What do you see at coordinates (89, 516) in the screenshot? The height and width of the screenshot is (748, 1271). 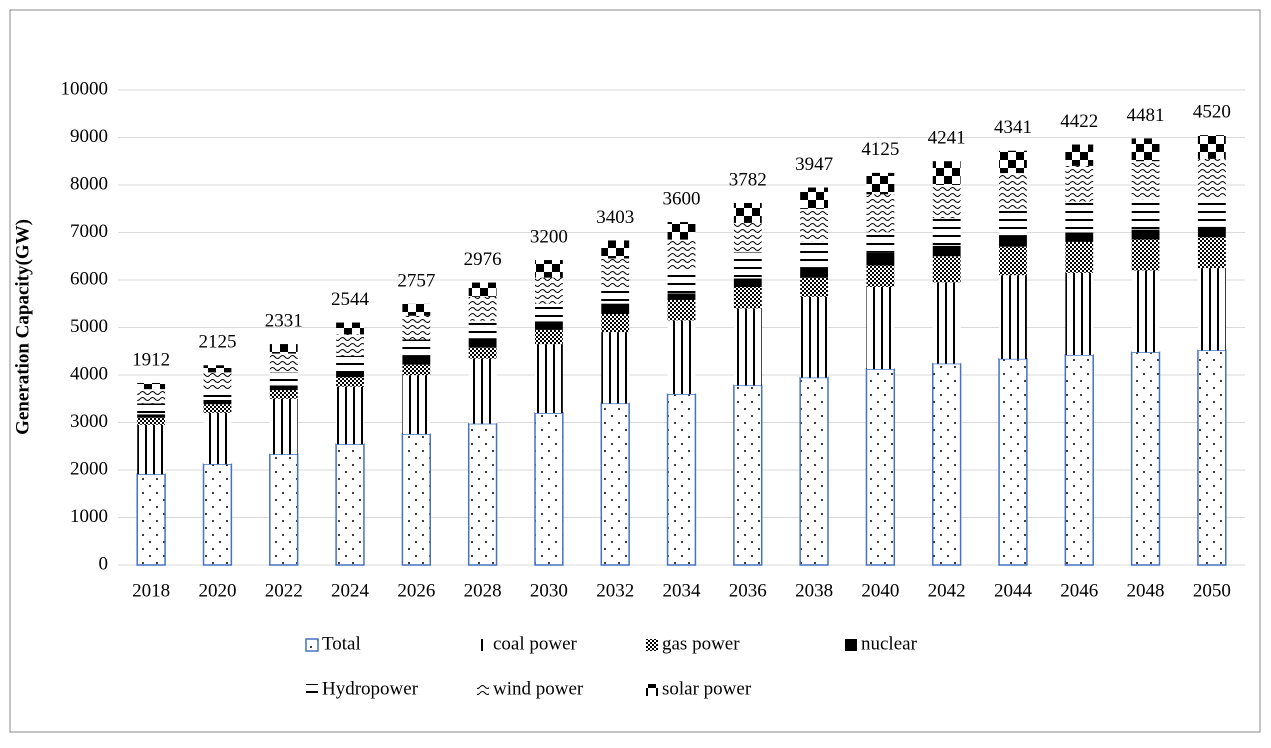 I see `y-tick-label: 1000` at bounding box center [89, 516].